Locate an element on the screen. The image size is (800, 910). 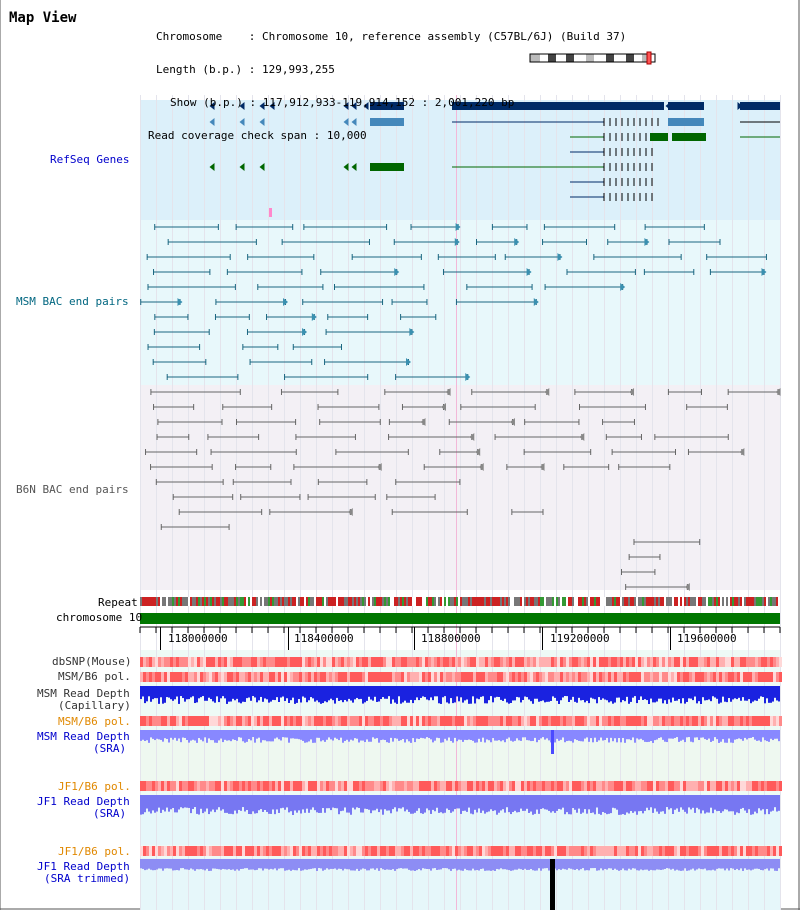
track-label-msm-bac: MSM BAC end pairs is located at coordinates (72, 301).